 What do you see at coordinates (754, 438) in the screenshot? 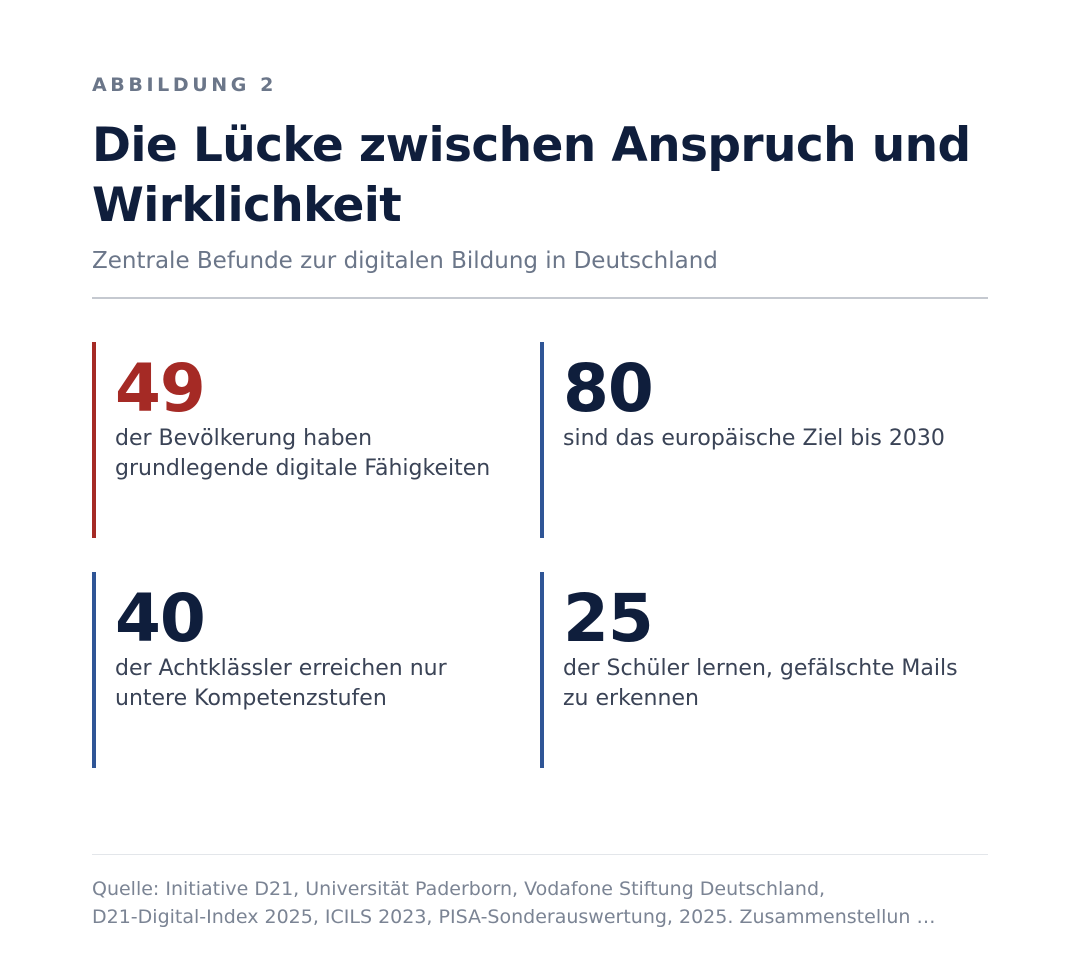
I see `stat-label: sind das europäische Ziel bis 2030` at bounding box center [754, 438].